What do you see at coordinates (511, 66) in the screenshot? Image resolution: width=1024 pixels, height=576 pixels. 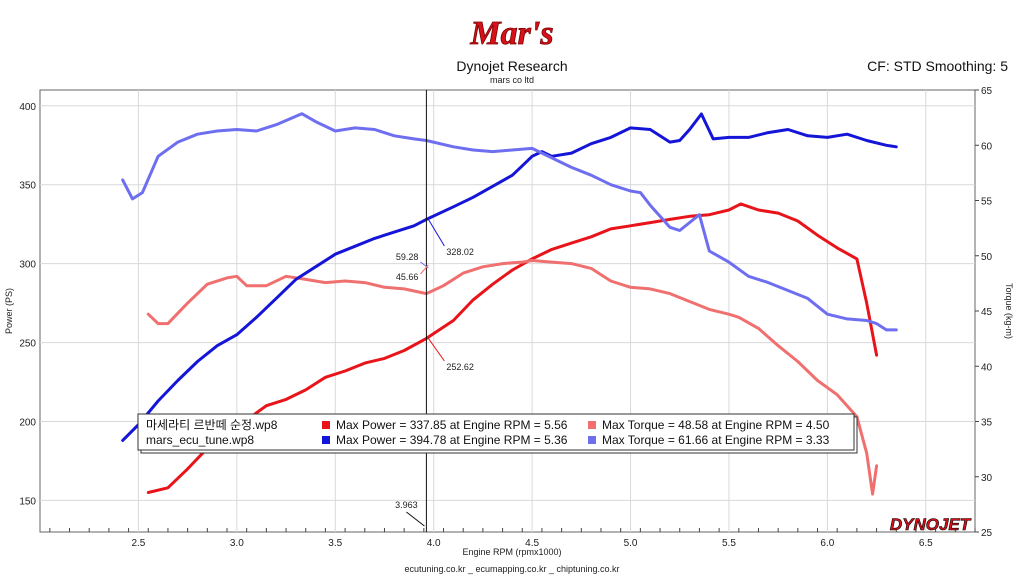 I see `chart-title: Dynojet Research` at bounding box center [511, 66].